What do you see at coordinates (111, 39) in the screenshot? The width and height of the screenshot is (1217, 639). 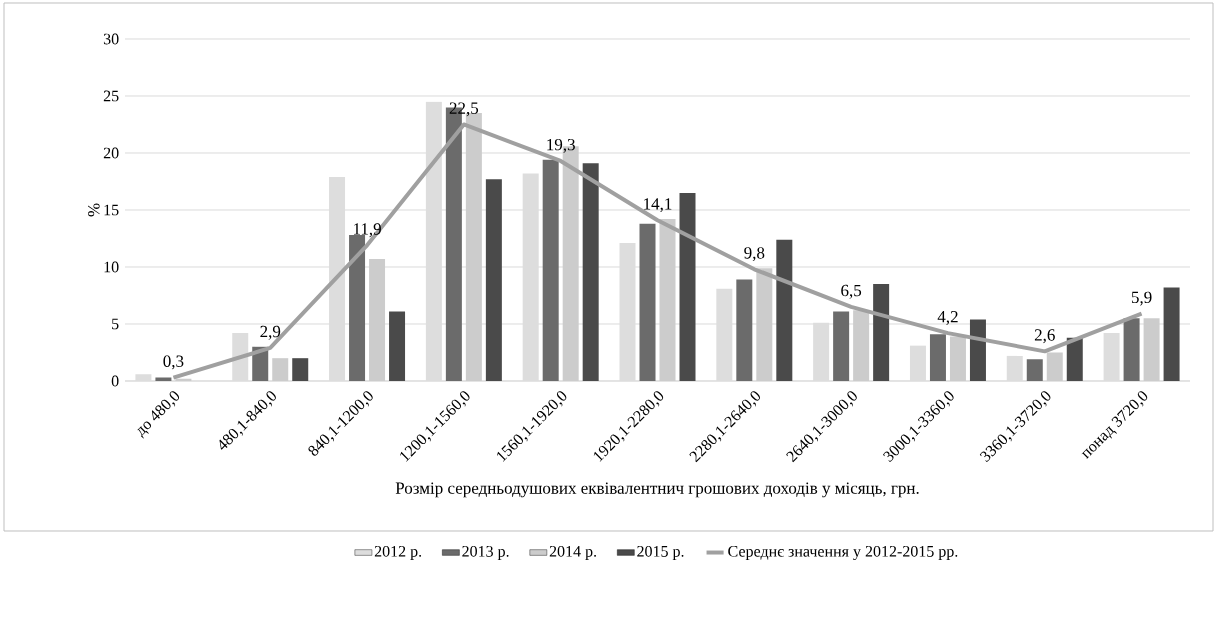 I see `y-tick-label: 30` at bounding box center [111, 39].